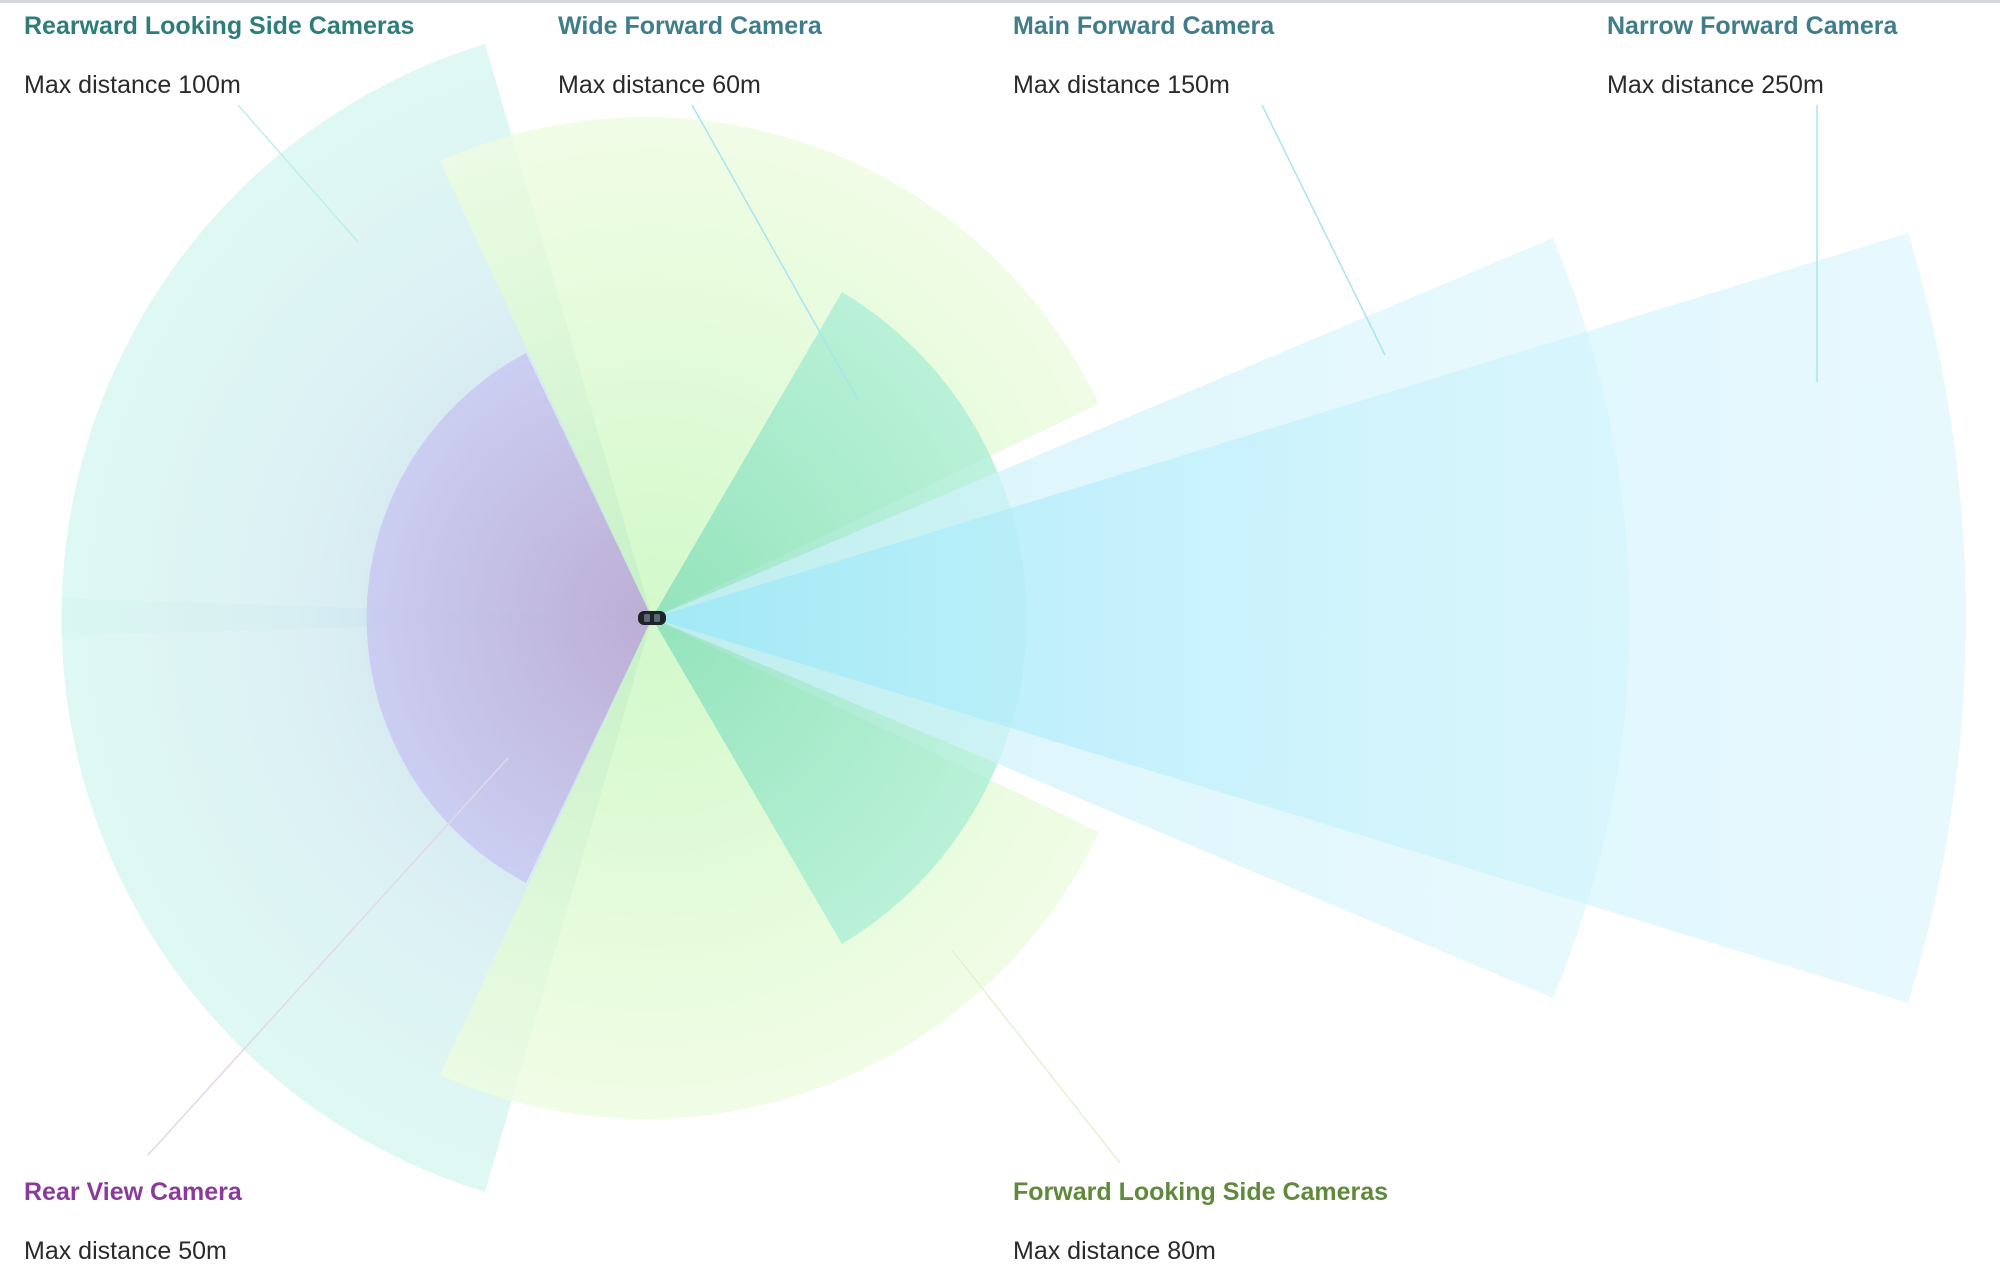  What do you see at coordinates (1121, 85) in the screenshot?
I see `main-forward-distance: Max distance 150m` at bounding box center [1121, 85].